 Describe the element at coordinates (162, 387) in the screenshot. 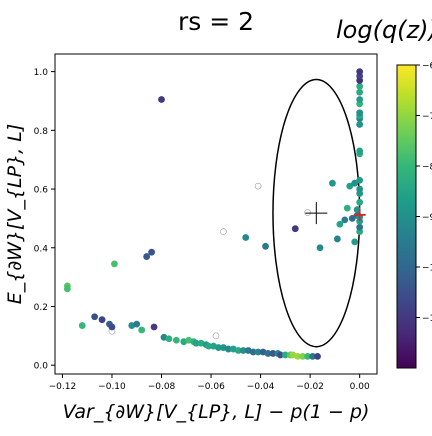

I see `x-tick-label: −0.08` at that location.